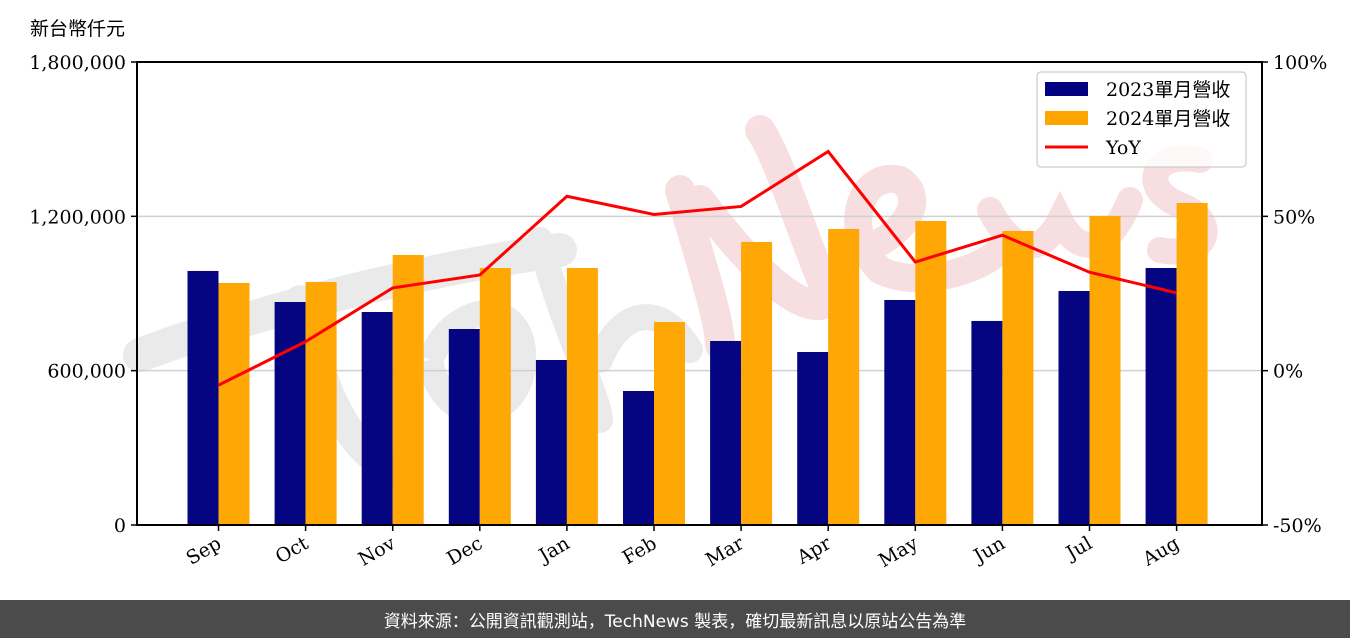 The height and width of the screenshot is (638, 1350). Describe the element at coordinates (203, 397) in the screenshot. I see `bar-2023-sep` at that location.